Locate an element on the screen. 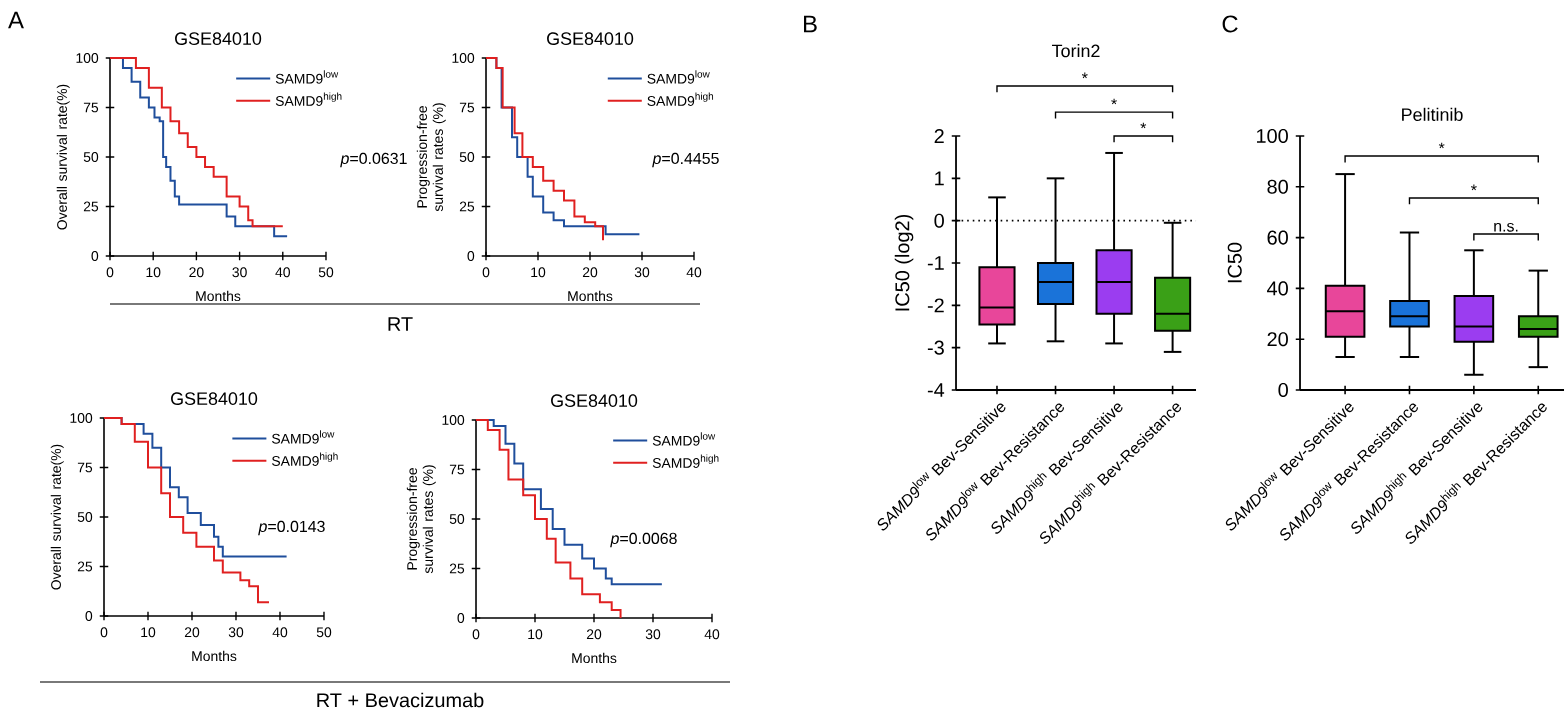 This screenshot has width=1568, height=716. chart-title: Torin2 is located at coordinates (1076, 51).